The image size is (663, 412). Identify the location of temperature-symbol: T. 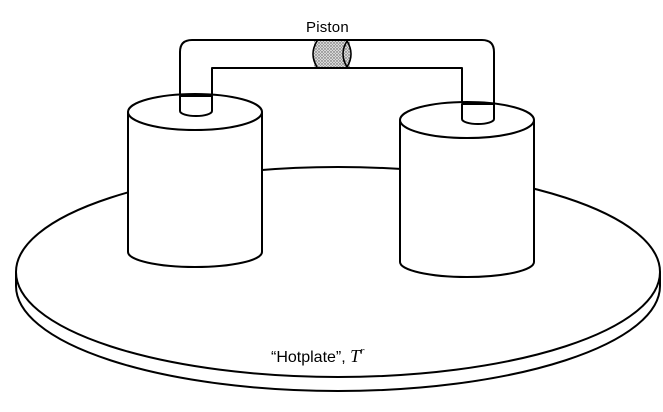
(356, 356).